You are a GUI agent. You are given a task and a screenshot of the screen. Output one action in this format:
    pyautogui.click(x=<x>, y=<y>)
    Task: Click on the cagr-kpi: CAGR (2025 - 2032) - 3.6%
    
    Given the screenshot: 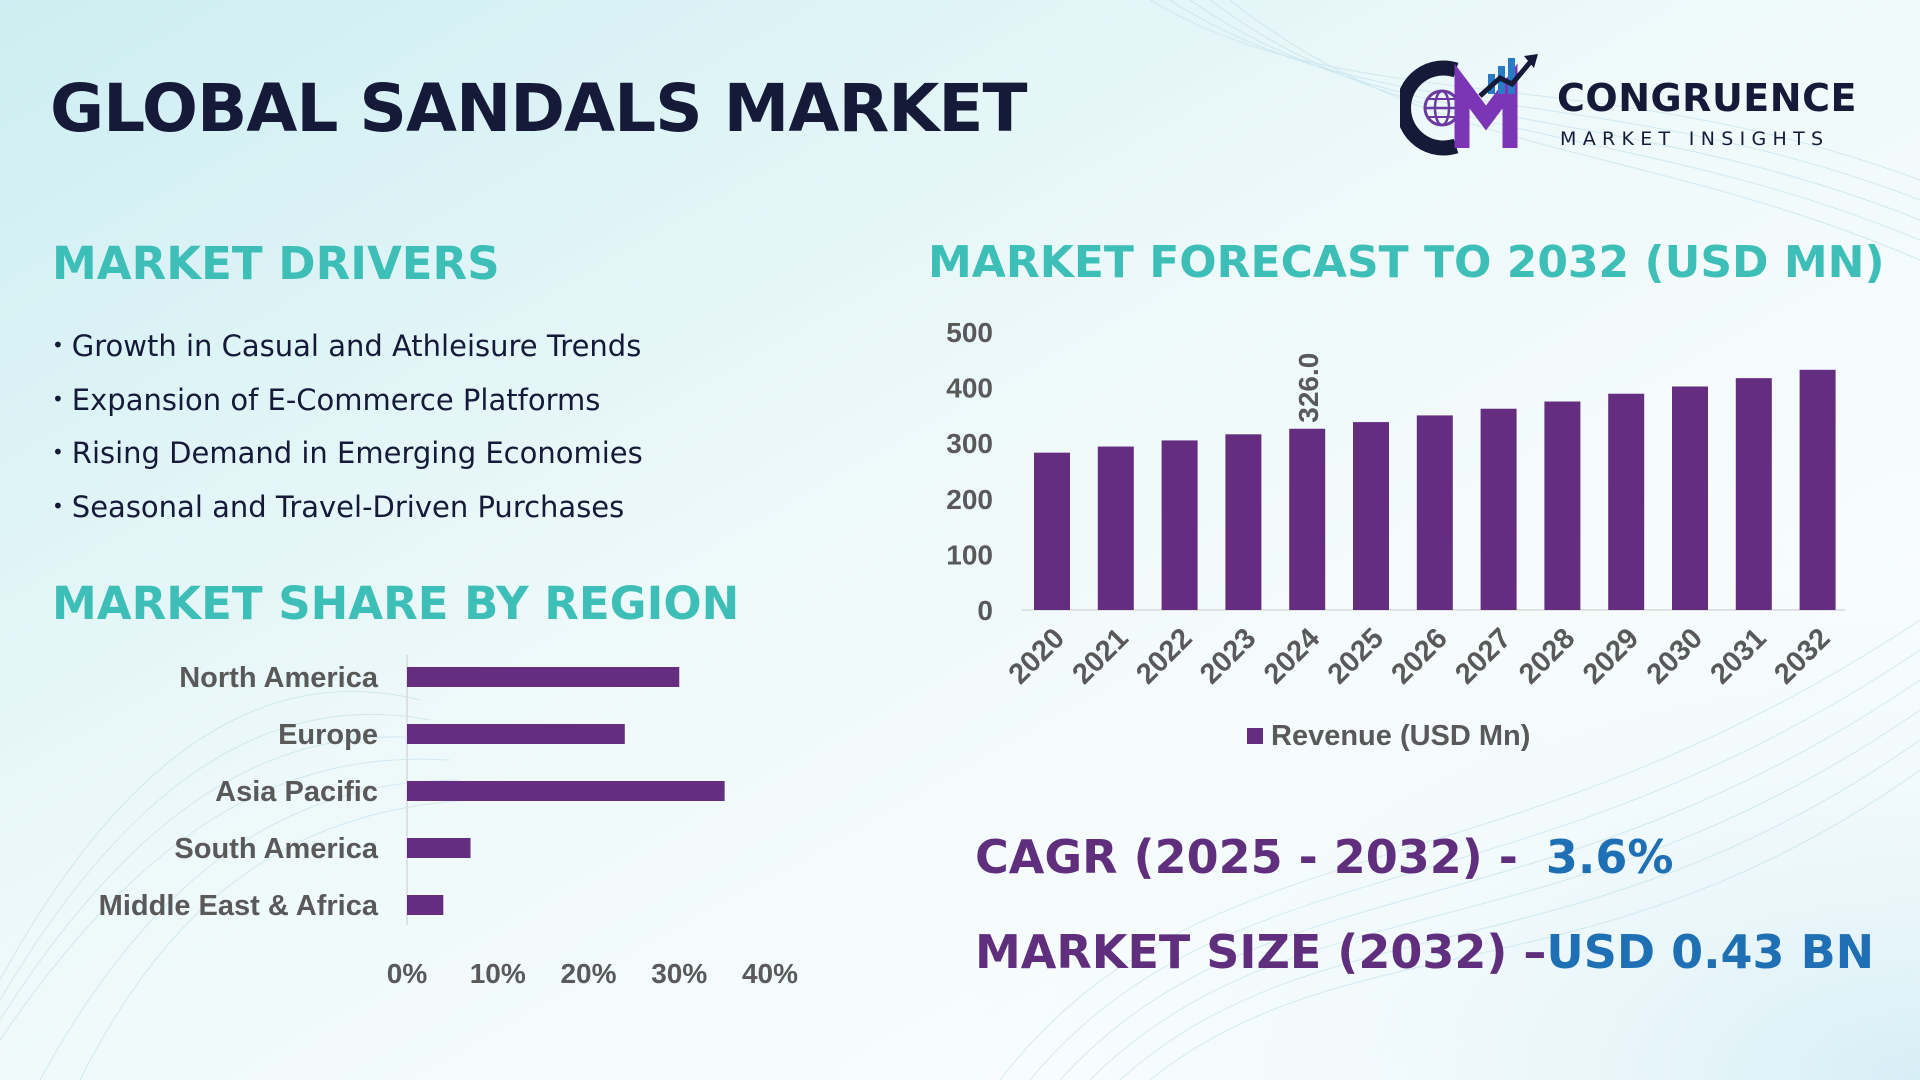 What is the action you would take?
    pyautogui.click(x=1324, y=857)
    